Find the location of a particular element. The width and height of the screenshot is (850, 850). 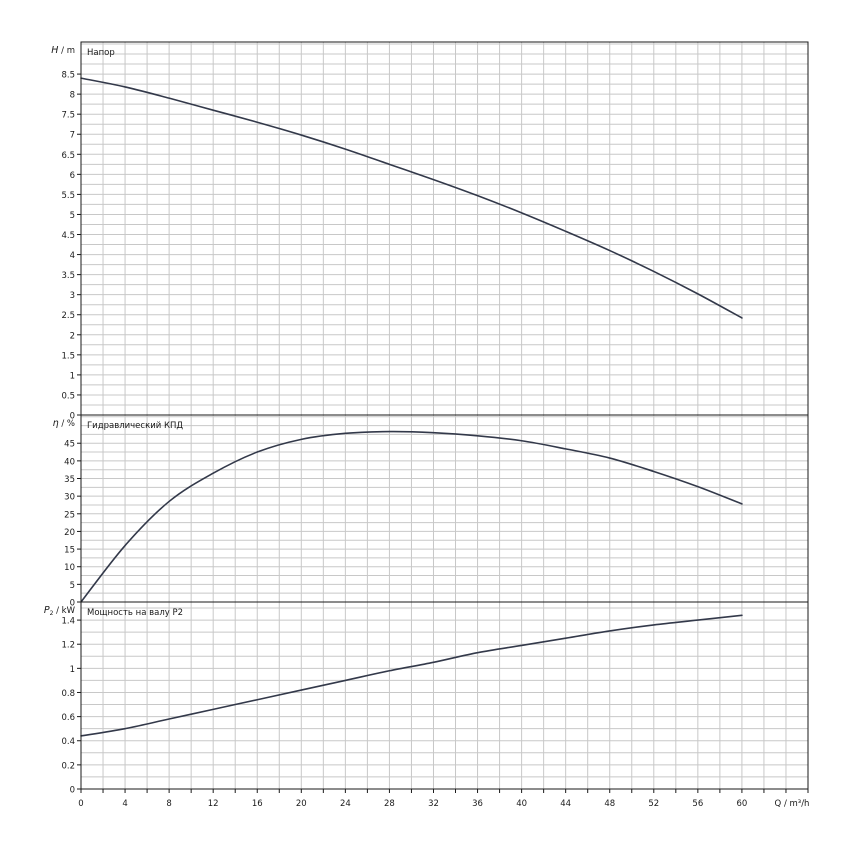

y-axis-symbol: H is located at coordinates (54, 50).